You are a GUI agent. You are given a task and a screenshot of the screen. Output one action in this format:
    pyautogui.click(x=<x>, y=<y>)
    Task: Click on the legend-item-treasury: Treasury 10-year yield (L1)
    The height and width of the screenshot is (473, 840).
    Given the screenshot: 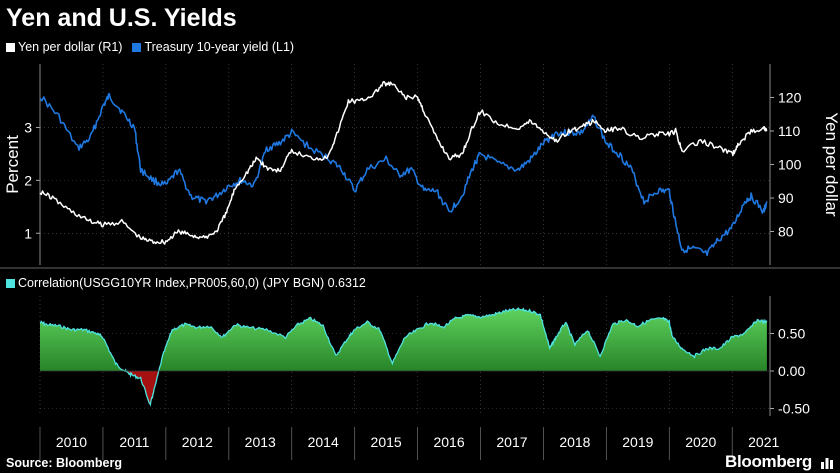 What is the action you would take?
    pyautogui.click(x=213, y=47)
    